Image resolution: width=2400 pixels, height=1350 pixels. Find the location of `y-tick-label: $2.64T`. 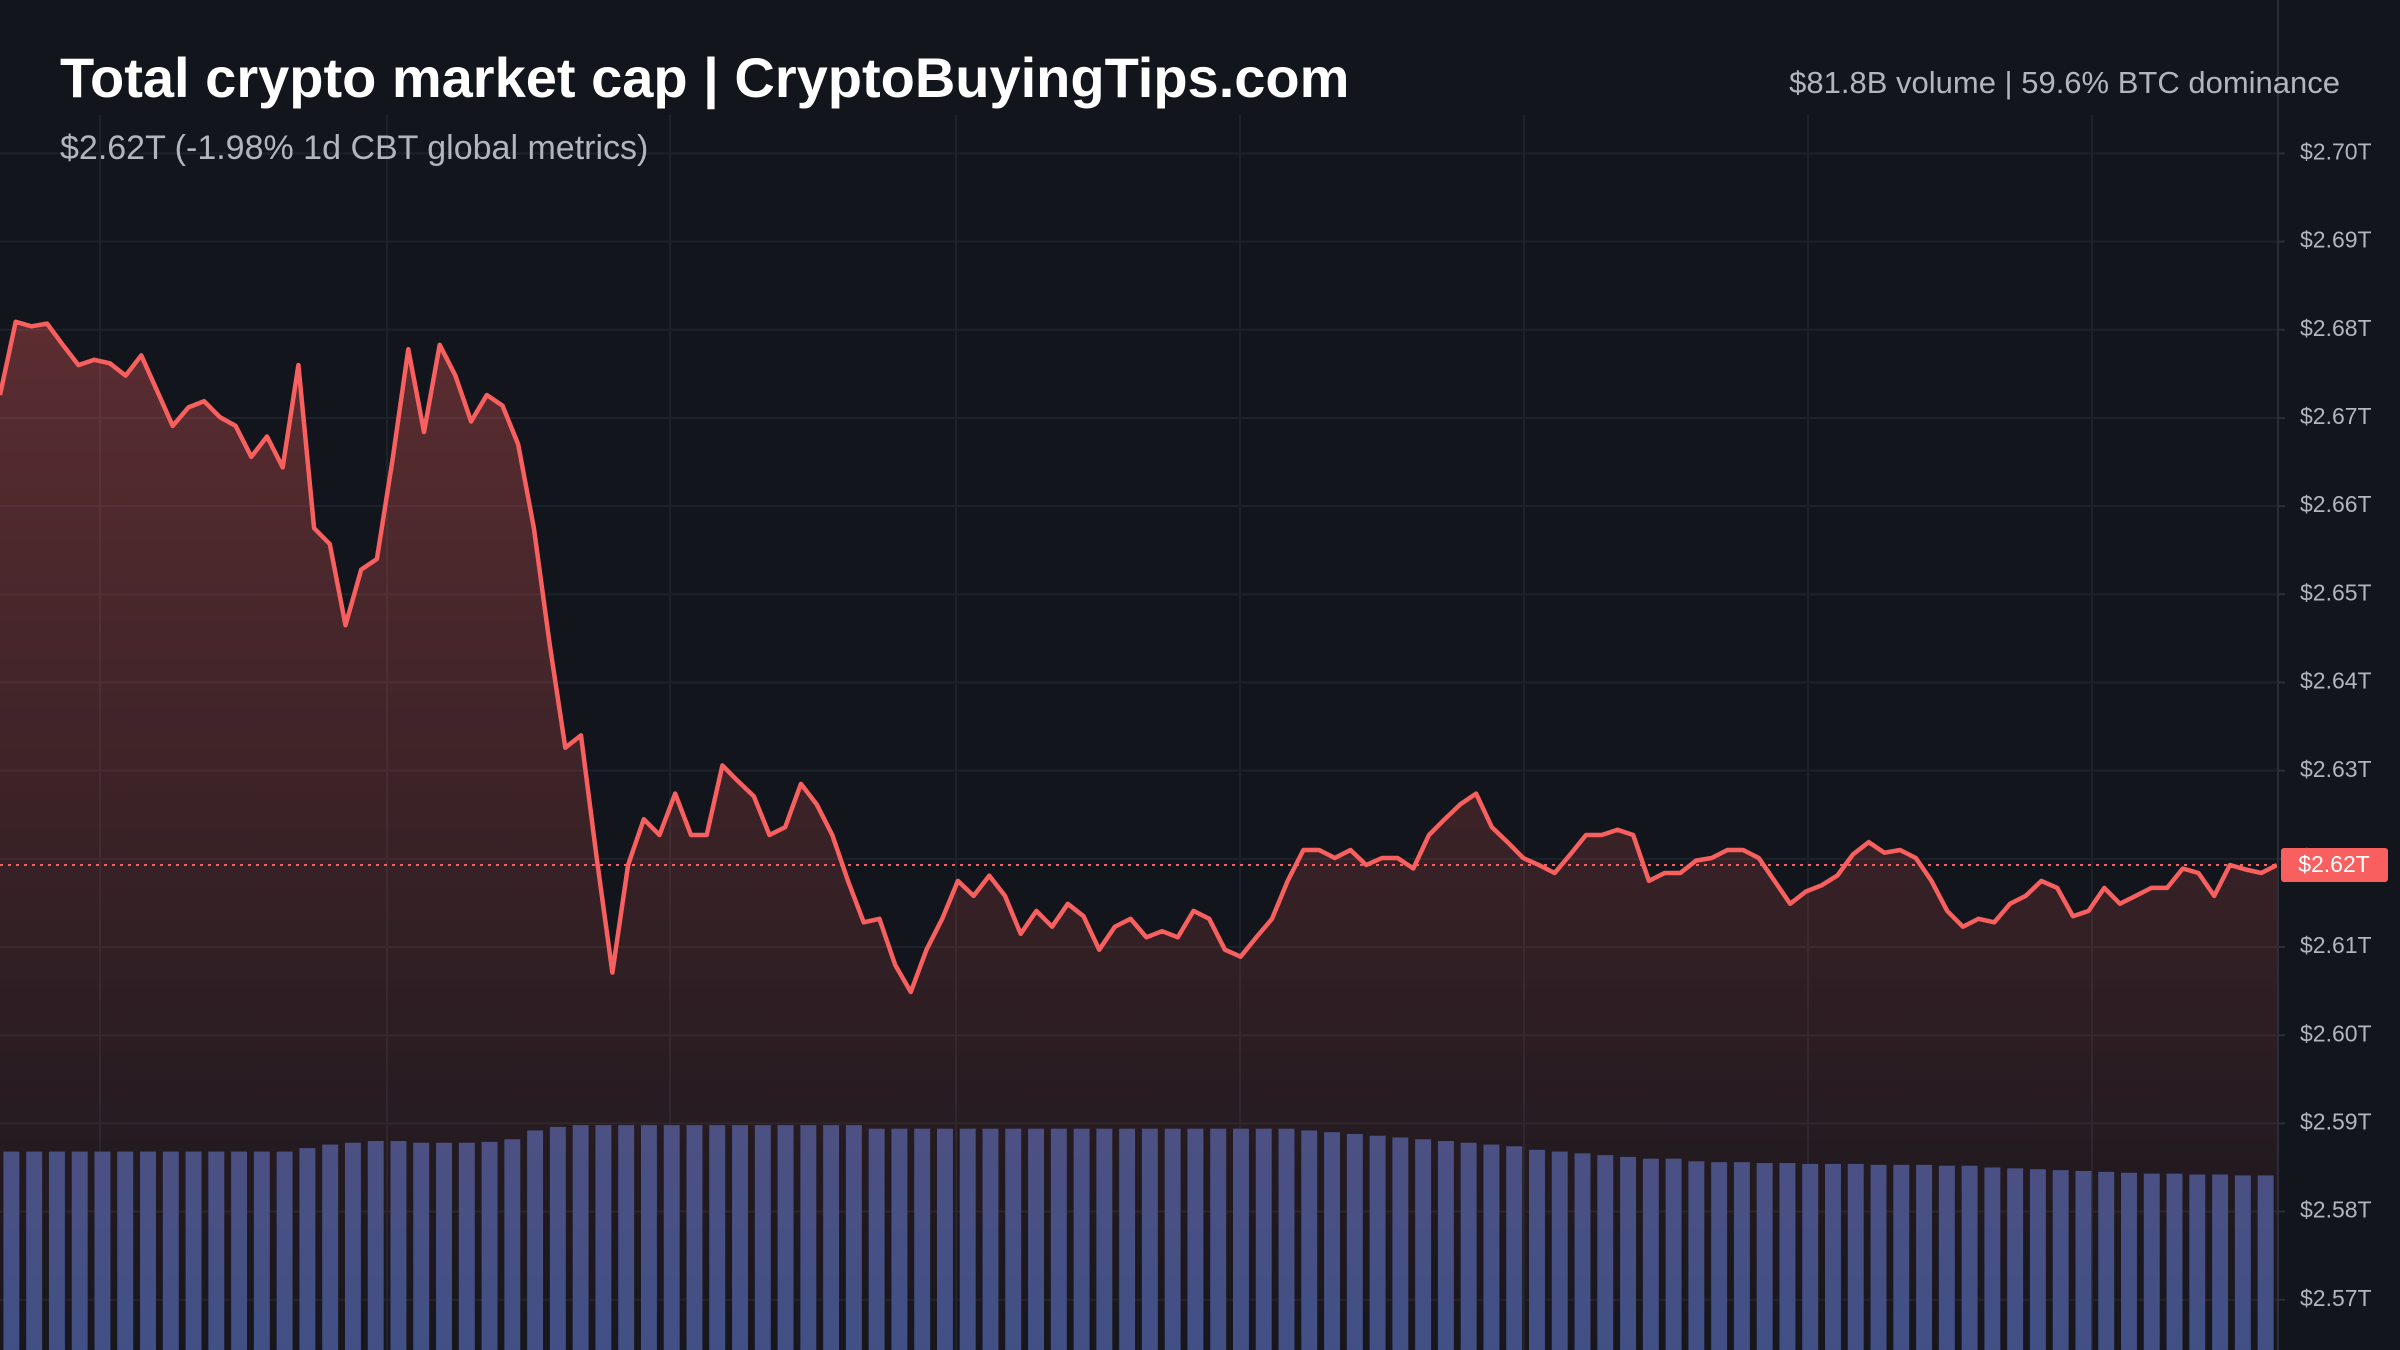

y-tick-label: $2.64T is located at coordinates (2336, 681).